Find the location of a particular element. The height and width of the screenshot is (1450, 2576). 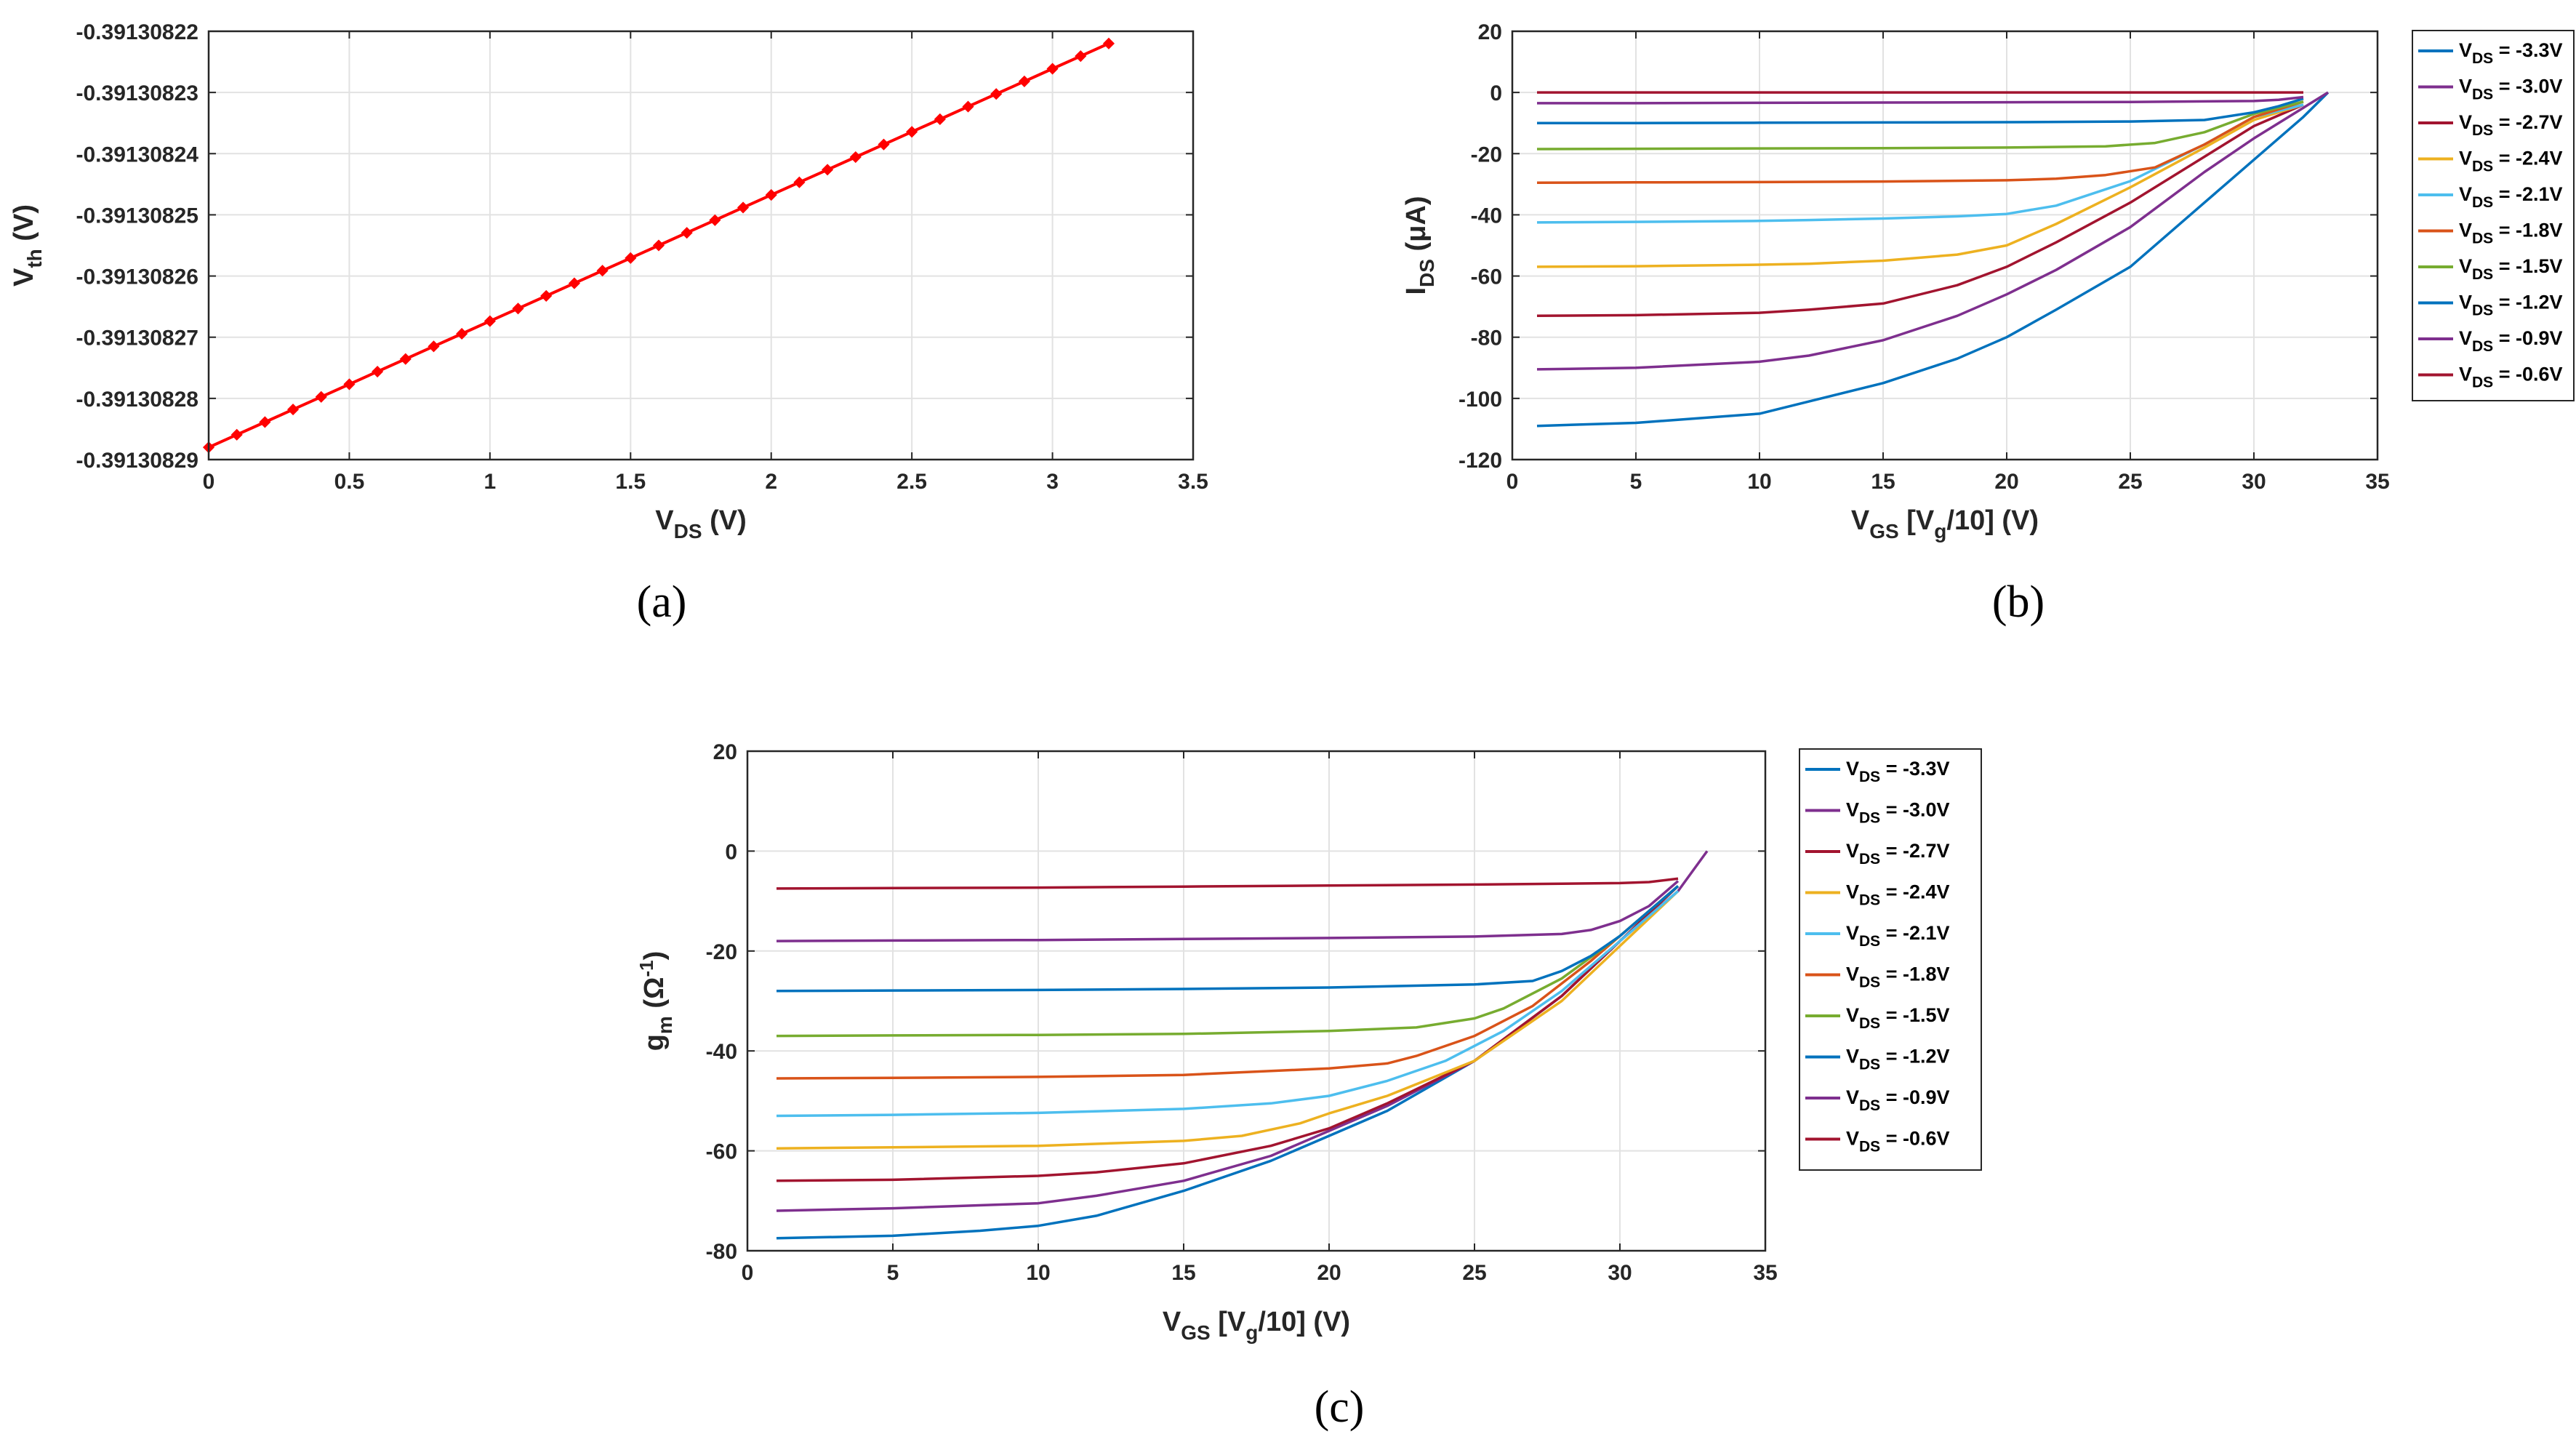

x-tick-label: 15 is located at coordinates (1183, 1273).